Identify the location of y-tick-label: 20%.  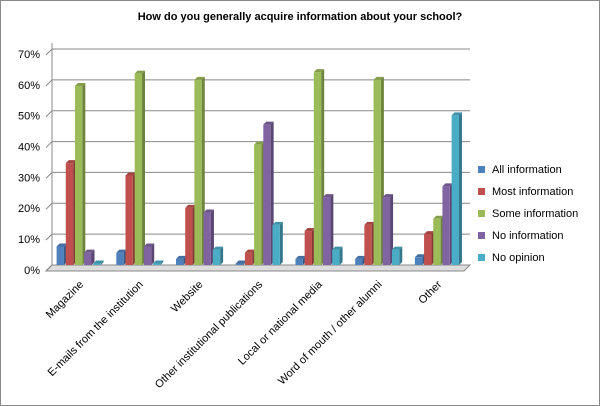
(29, 209).